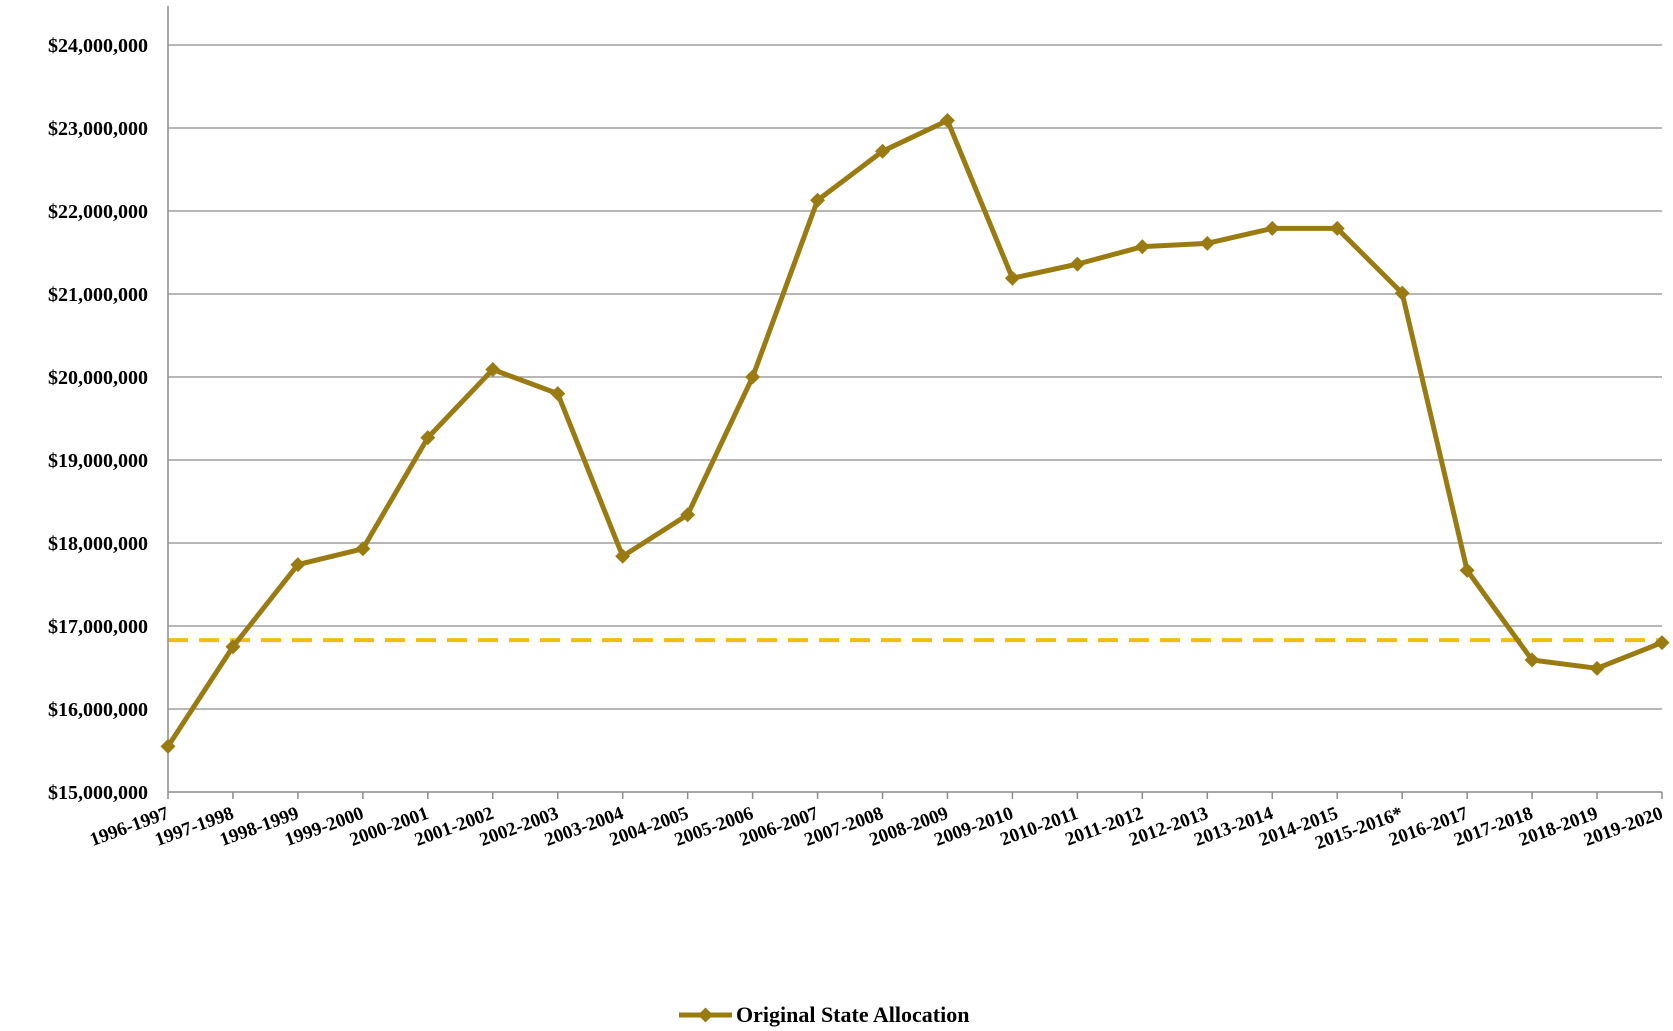 This screenshot has height=1031, width=1673. What do you see at coordinates (98, 544) in the screenshot?
I see `y-tick-label: $18,000,000` at bounding box center [98, 544].